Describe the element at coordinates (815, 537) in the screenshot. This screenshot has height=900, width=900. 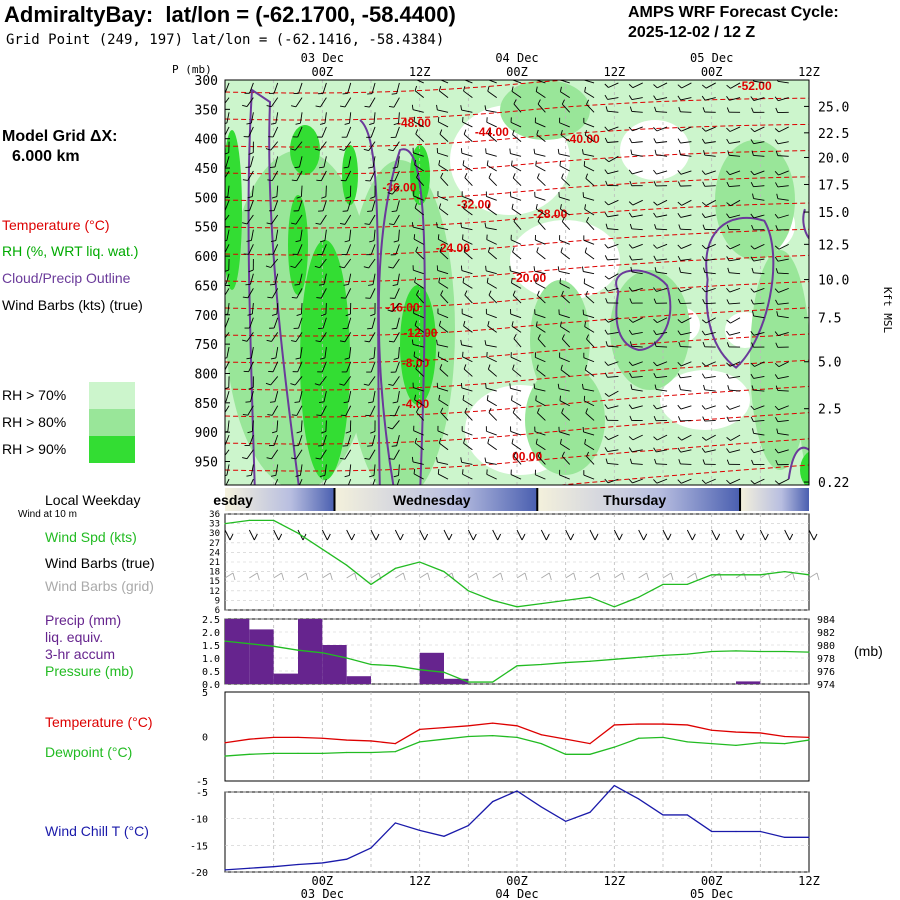
I see `surface-wind-barb-flag` at that location.